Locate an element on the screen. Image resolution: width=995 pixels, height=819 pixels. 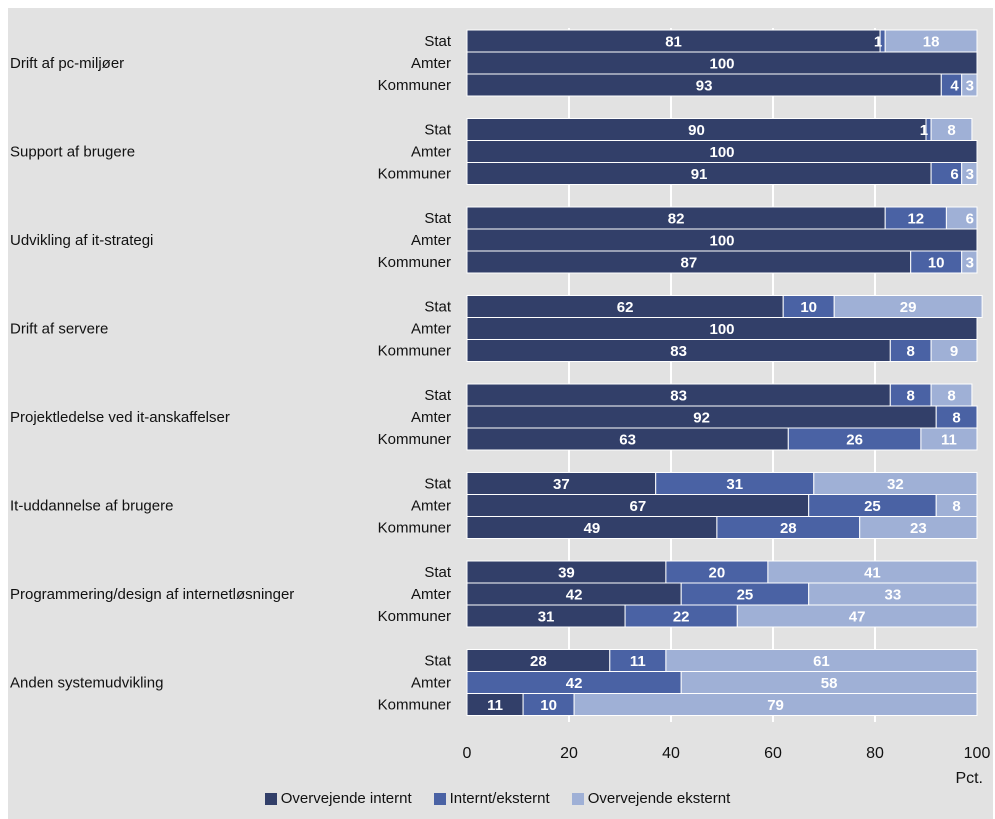
legend-item: Overvejende internt is located at coordinates (338, 798).